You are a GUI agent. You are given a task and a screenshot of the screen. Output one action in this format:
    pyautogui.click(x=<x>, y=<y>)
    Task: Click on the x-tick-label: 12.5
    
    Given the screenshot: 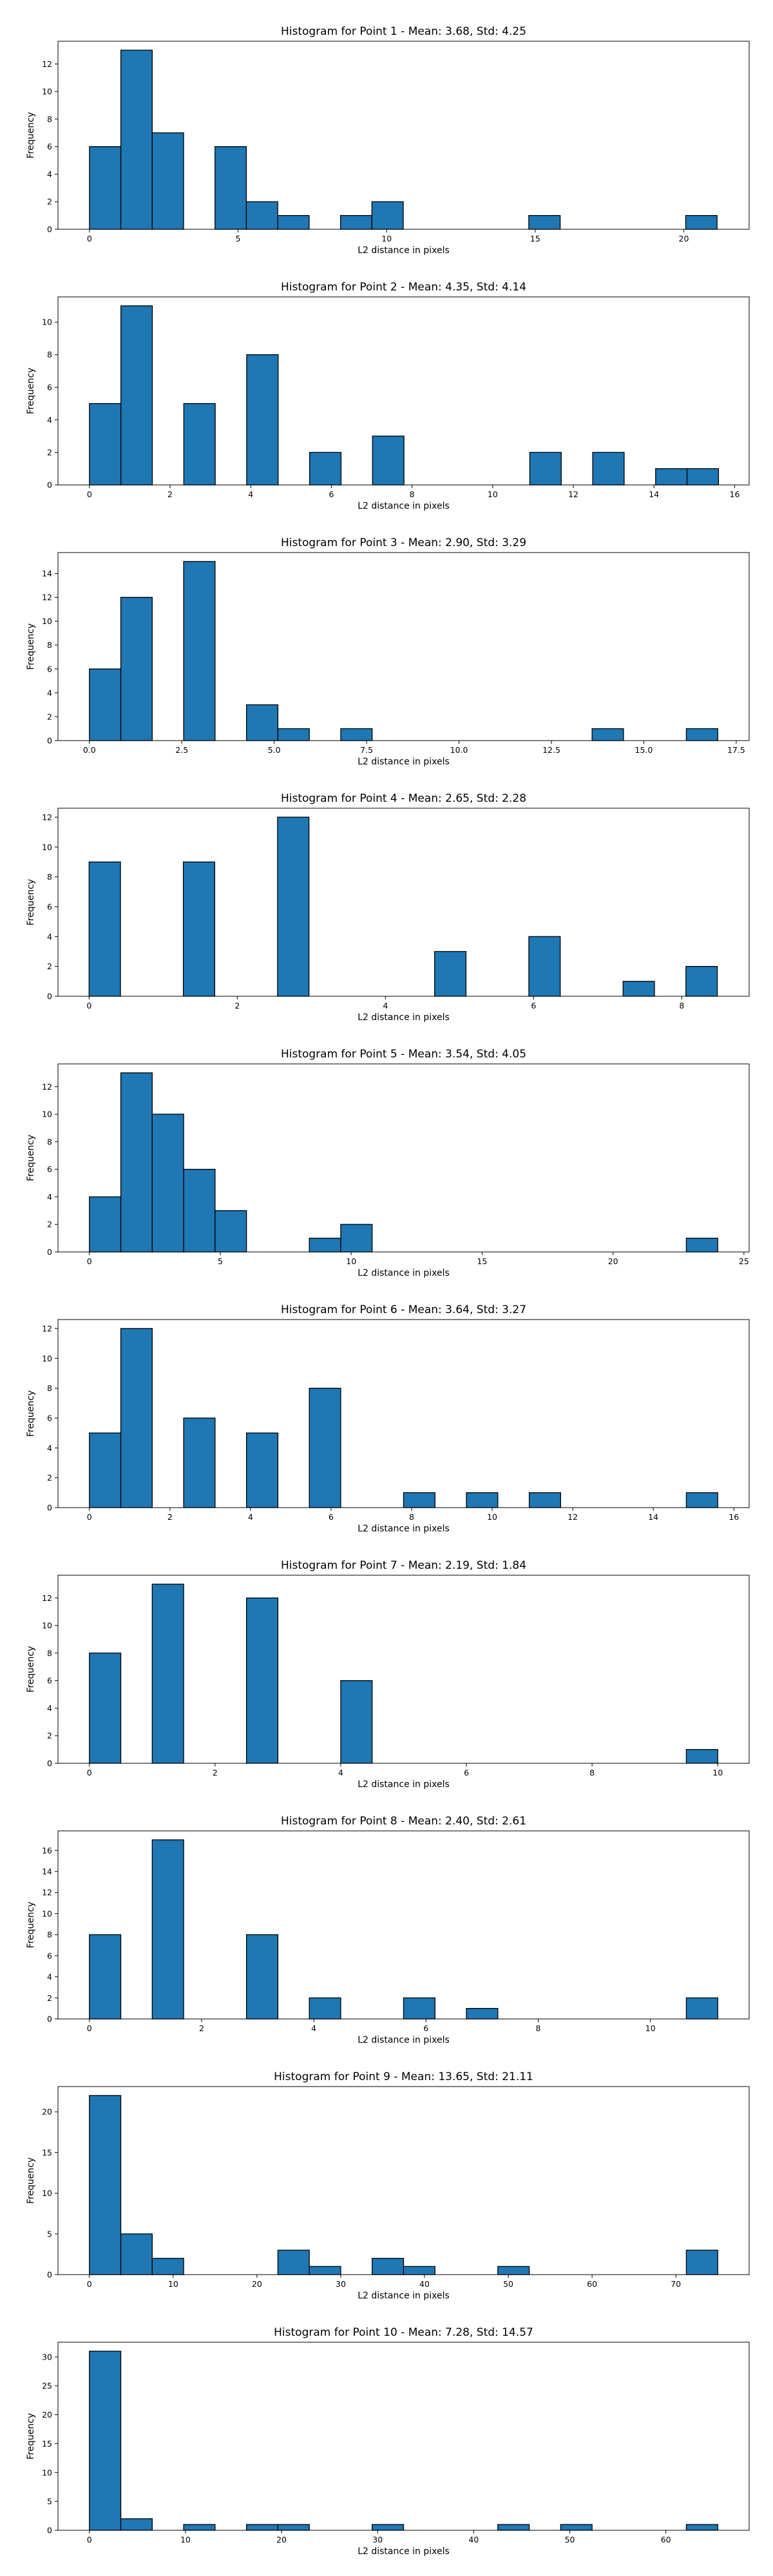 What is the action you would take?
    pyautogui.click(x=551, y=750)
    